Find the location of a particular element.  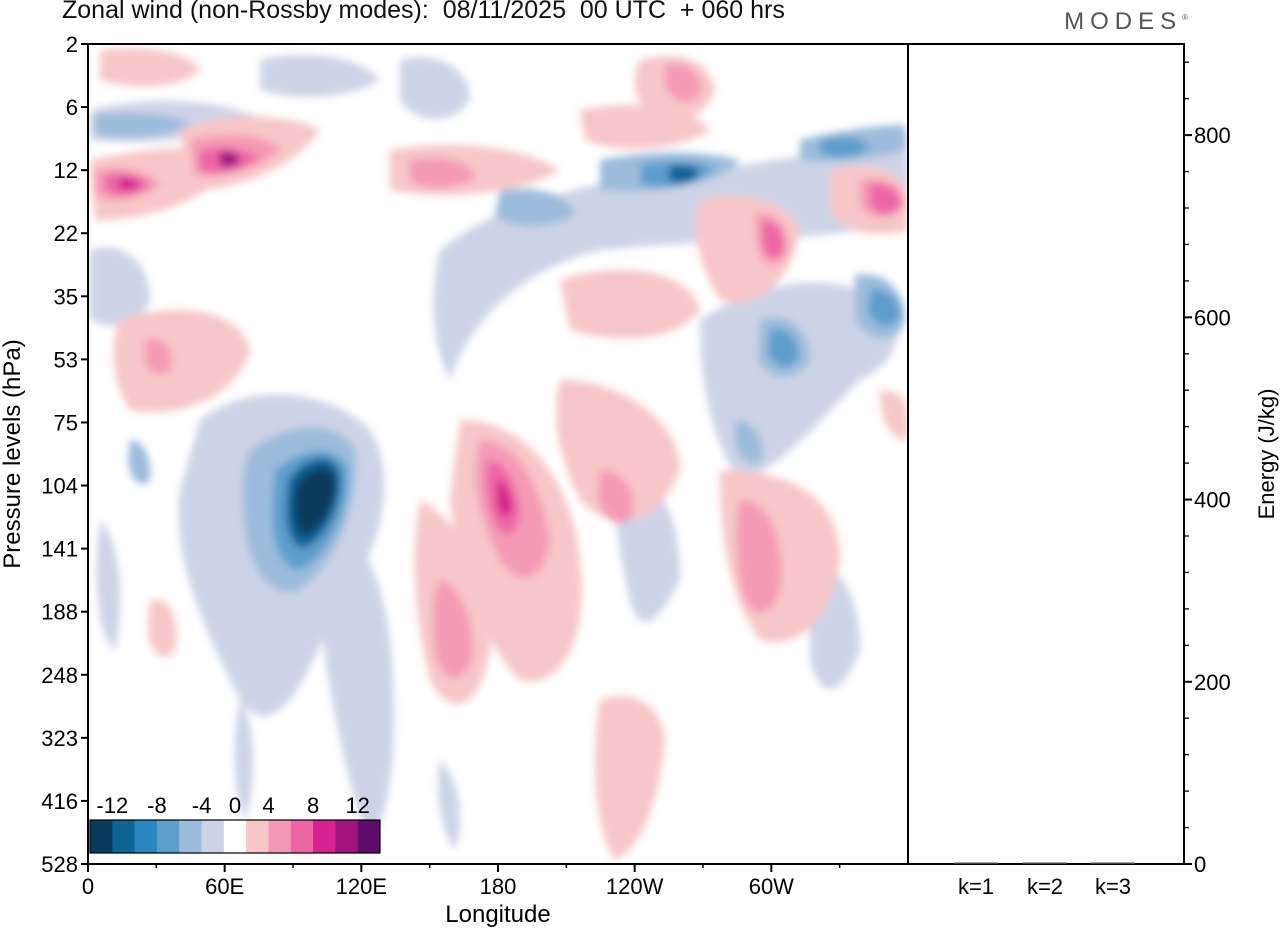

longitude-tick-label: 120W is located at coordinates (635, 886).